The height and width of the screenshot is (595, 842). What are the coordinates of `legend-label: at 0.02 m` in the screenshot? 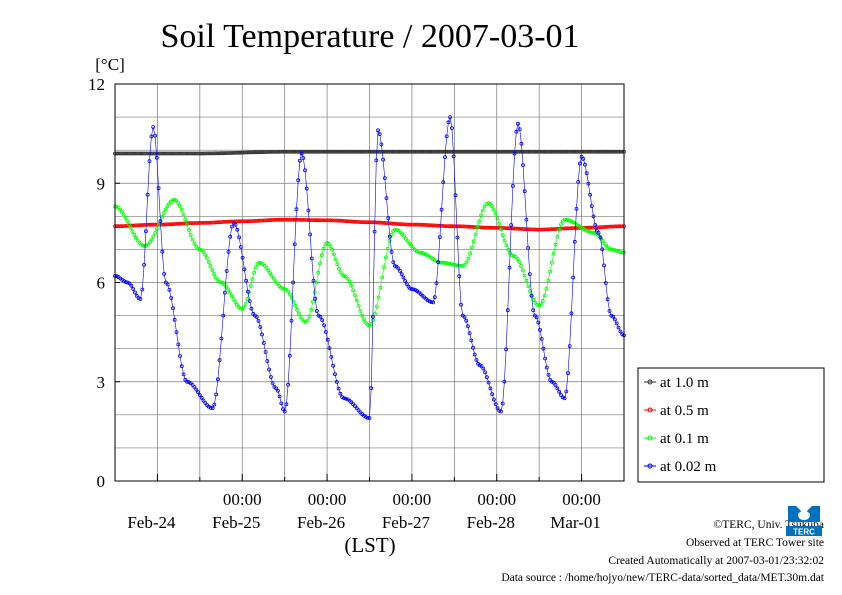 It's located at (688, 467).